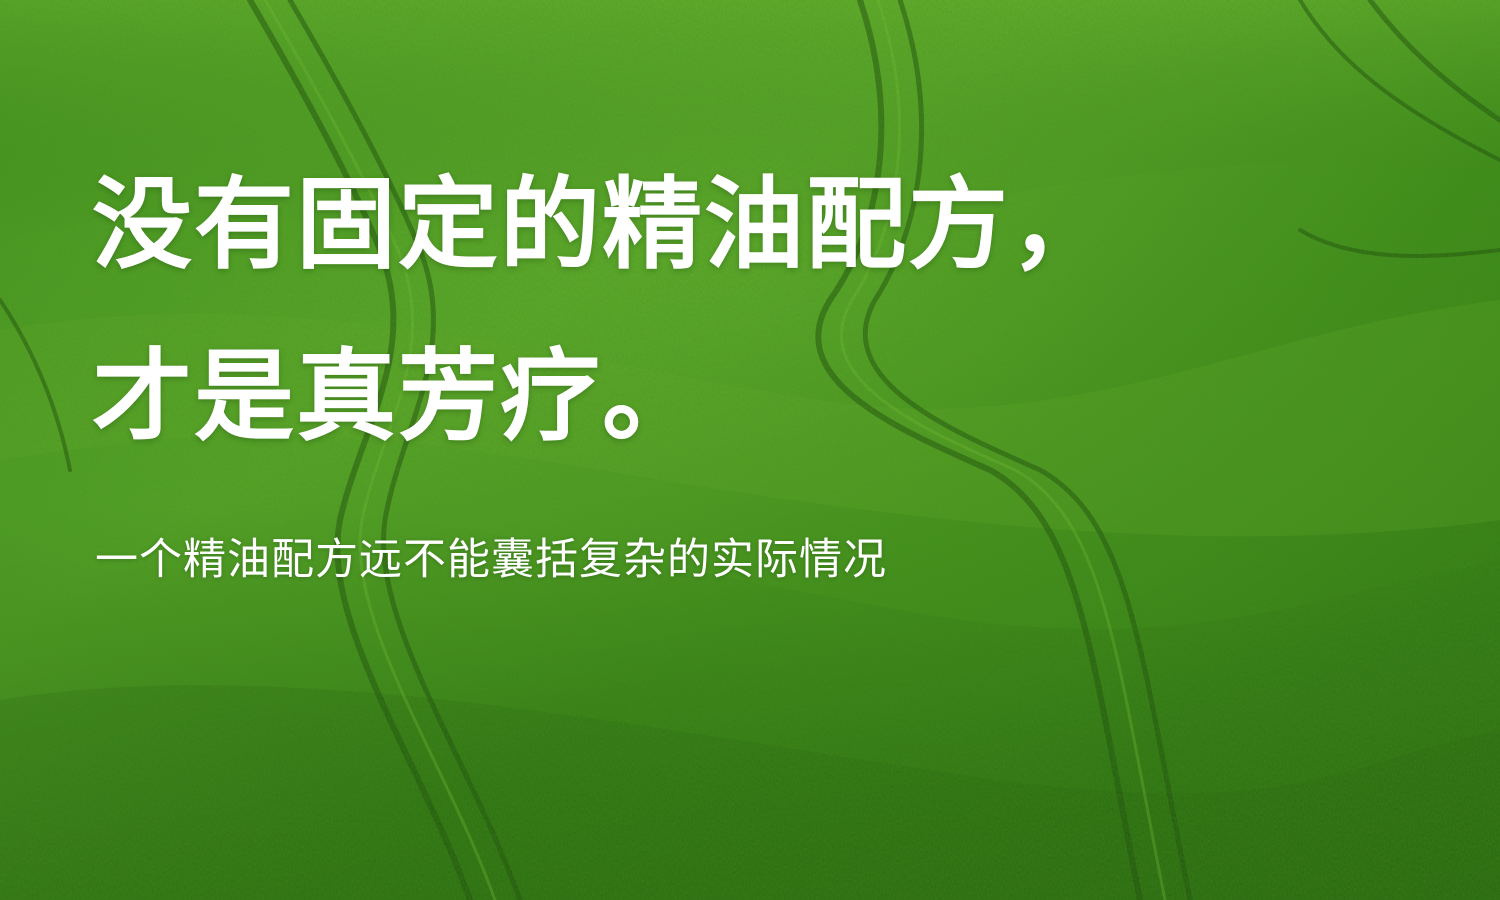 The width and height of the screenshot is (1500, 900). Describe the element at coordinates (398, 396) in the screenshot. I see `headline-line-2: 才是真芳疗。` at that location.